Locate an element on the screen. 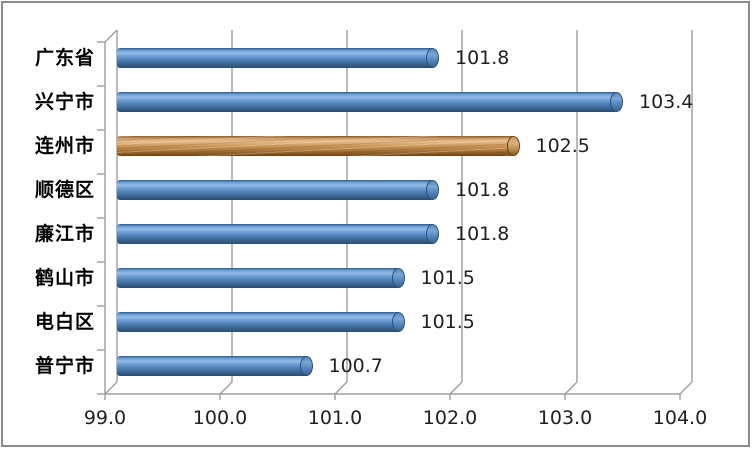  category-label: 鹤山市 is located at coordinates (64, 278).